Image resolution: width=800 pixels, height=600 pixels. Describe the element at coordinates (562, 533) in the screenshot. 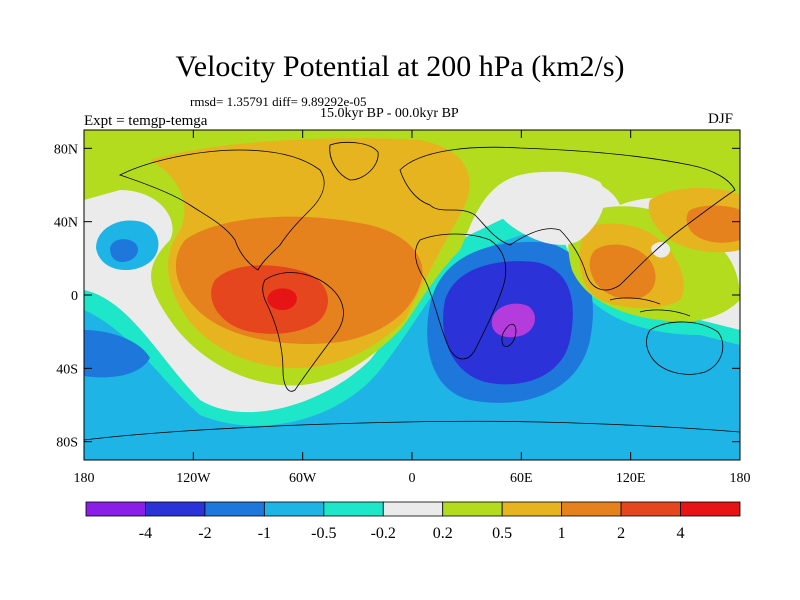

I see `colorbar-label: 1` at that location.